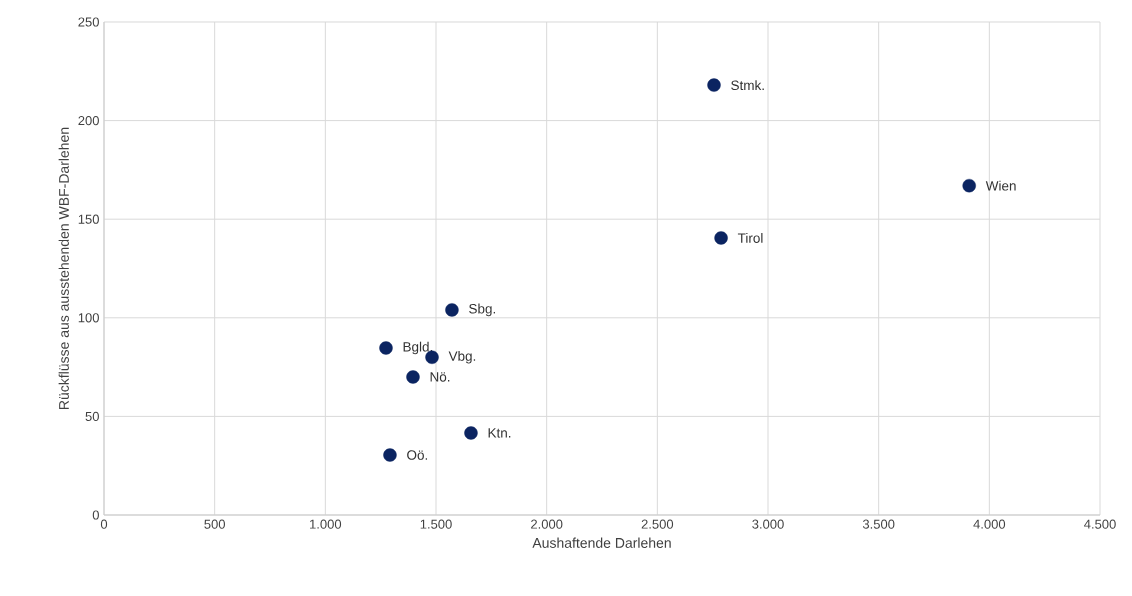 Image resolution: width=1132 pixels, height=596 pixels. I want to click on annotation: Ktn., so click(499, 433).